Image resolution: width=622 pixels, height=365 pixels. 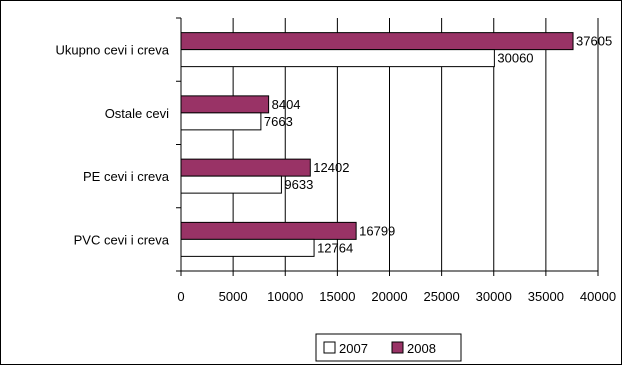 What do you see at coordinates (594, 41) in the screenshot?
I see `data-label-2008: 37605` at bounding box center [594, 41].